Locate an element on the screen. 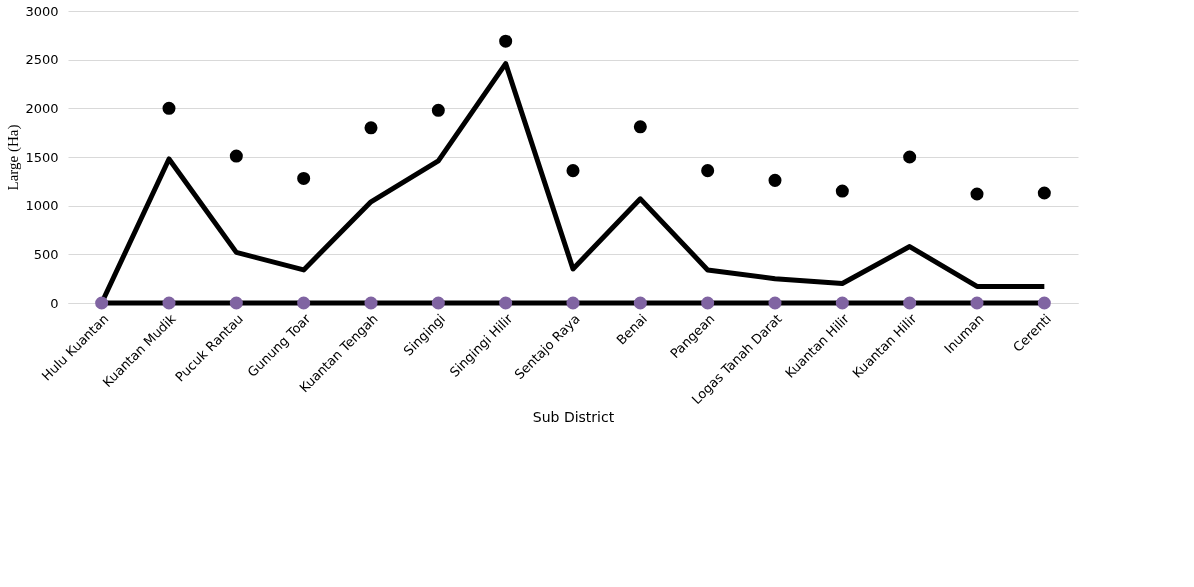 The width and height of the screenshot is (1194, 587). y-tick-label: 2000 is located at coordinates (42, 108).